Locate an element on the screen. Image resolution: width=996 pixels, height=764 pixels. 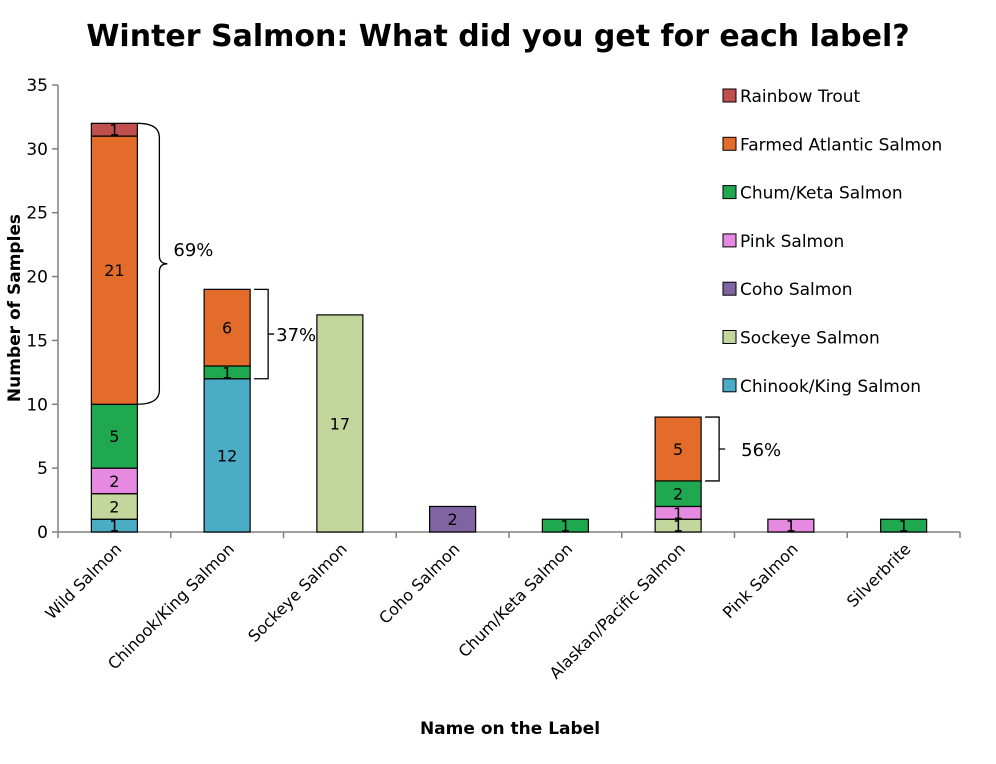
bar-value-label: 6 is located at coordinates (227, 328).